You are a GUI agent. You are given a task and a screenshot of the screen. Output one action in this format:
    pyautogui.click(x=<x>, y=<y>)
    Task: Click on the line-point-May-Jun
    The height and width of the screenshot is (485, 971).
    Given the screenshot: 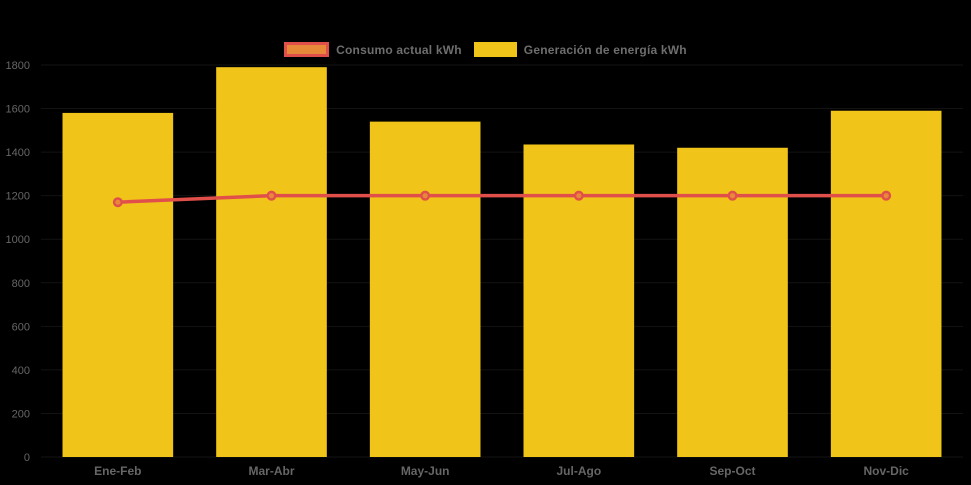 What is the action you would take?
    pyautogui.click(x=425, y=195)
    